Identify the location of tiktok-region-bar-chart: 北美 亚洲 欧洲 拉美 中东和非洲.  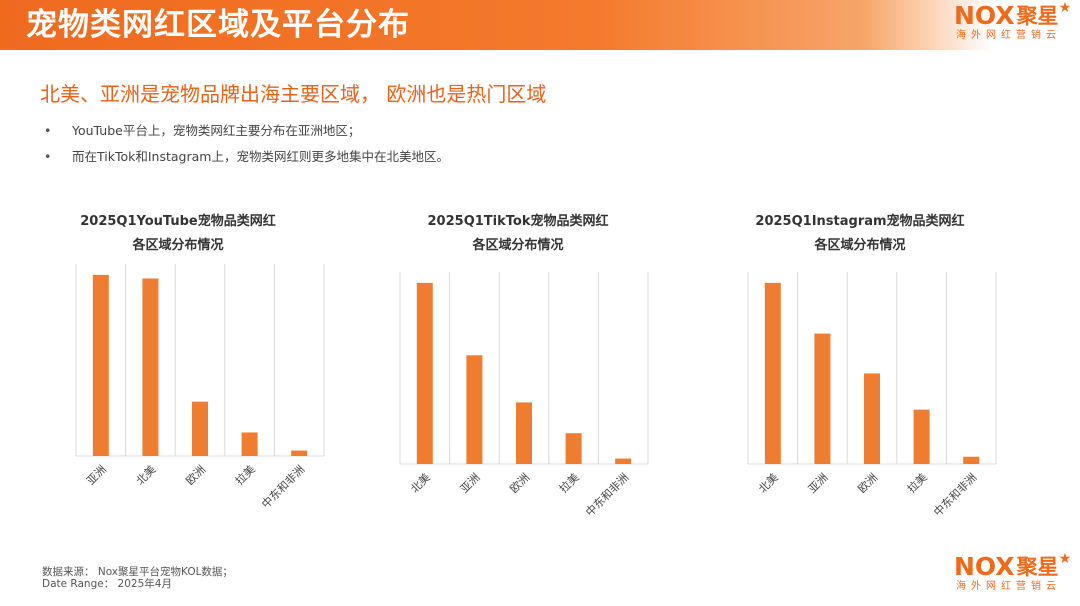
(524, 395).